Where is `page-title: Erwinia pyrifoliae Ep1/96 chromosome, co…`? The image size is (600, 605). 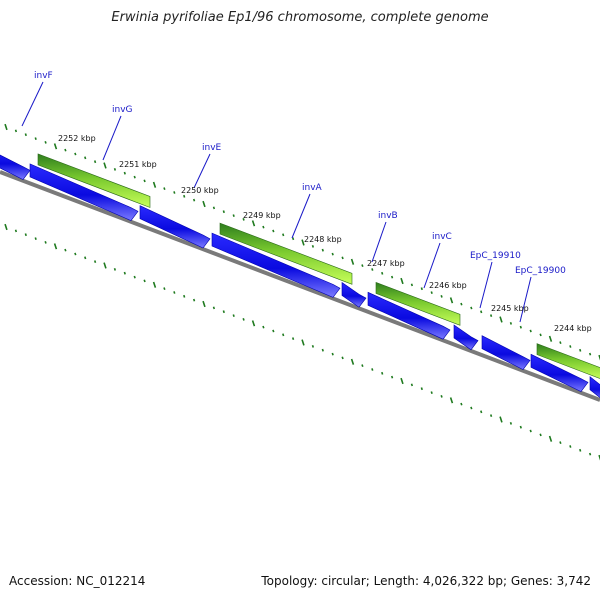 page-title: Erwinia pyrifoliae Ep1/96 chromosome, co… is located at coordinates (300, 17).